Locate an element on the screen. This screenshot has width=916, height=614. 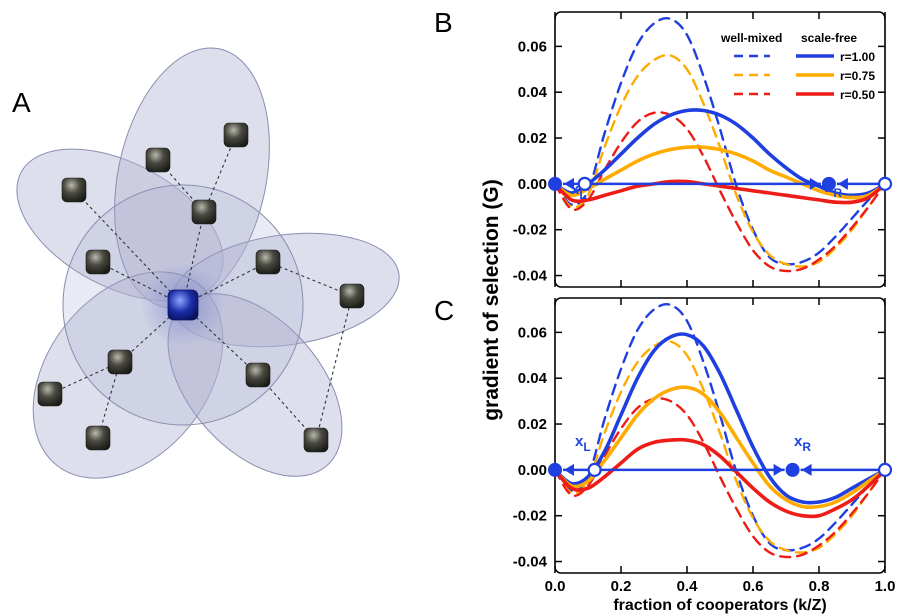
x-tick-label: 0.4 is located at coordinates (688, 586).